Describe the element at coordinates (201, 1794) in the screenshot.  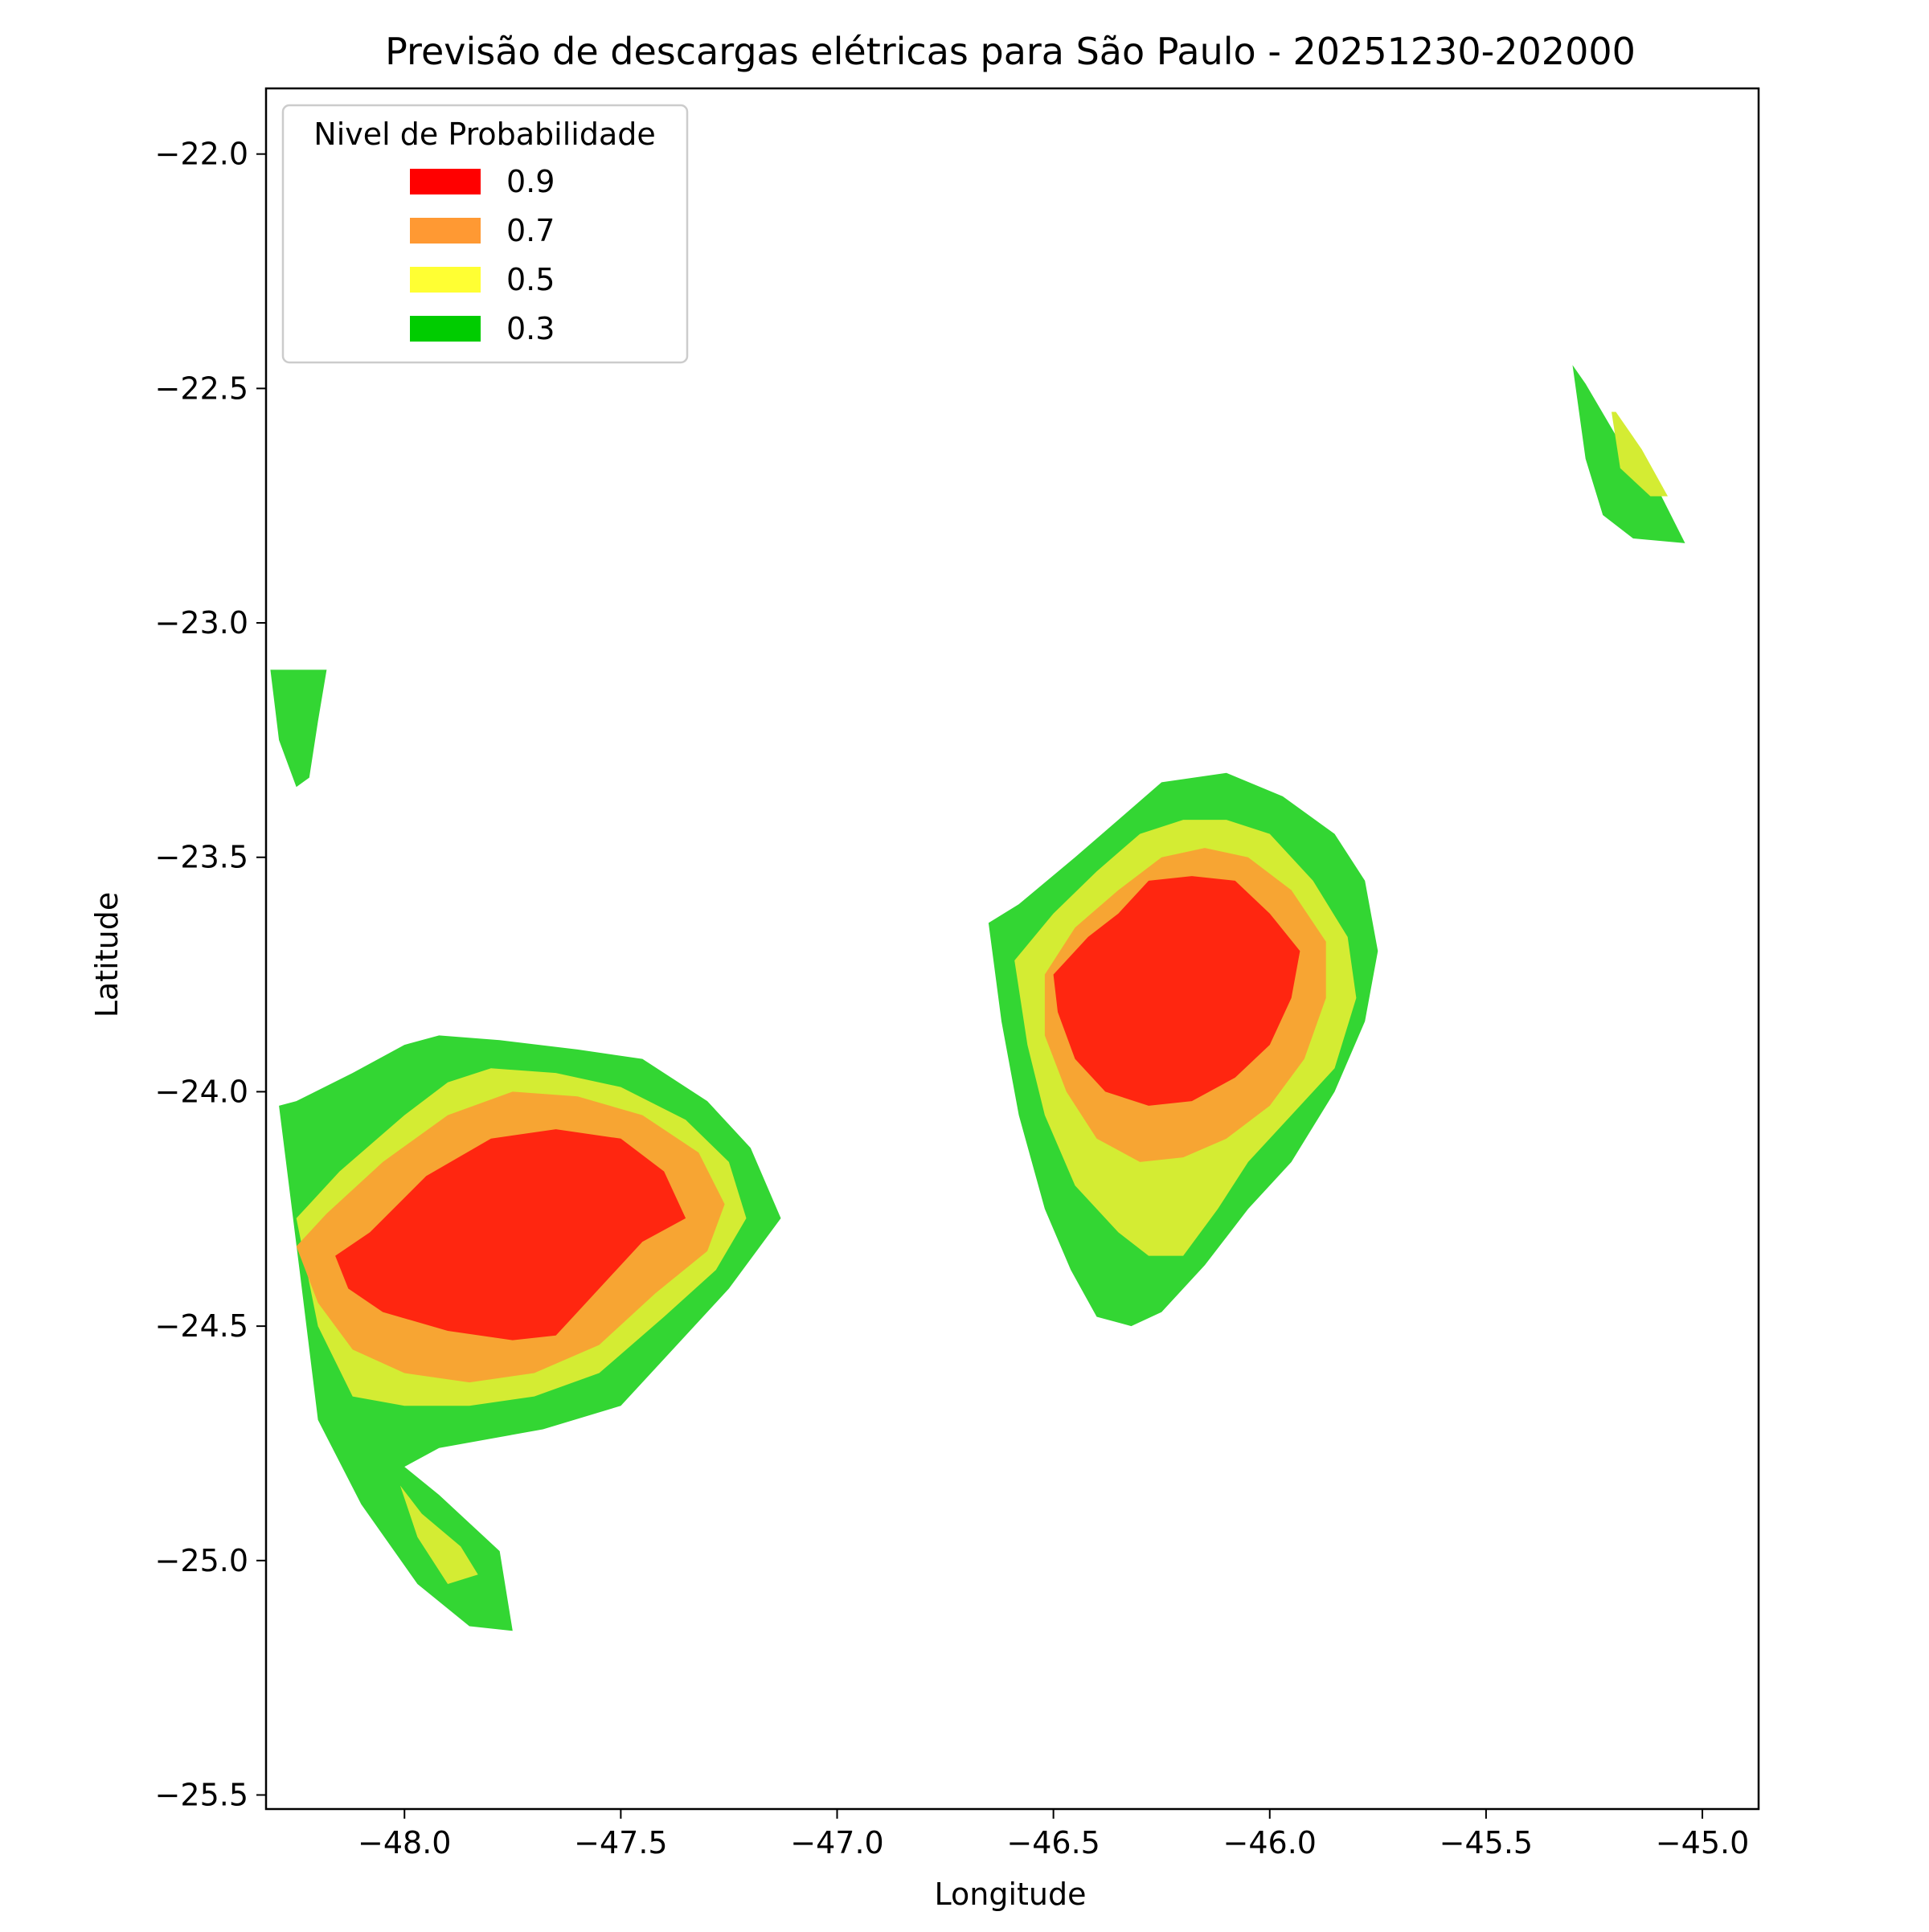
I see `y-tick-label: −25.5` at that location.